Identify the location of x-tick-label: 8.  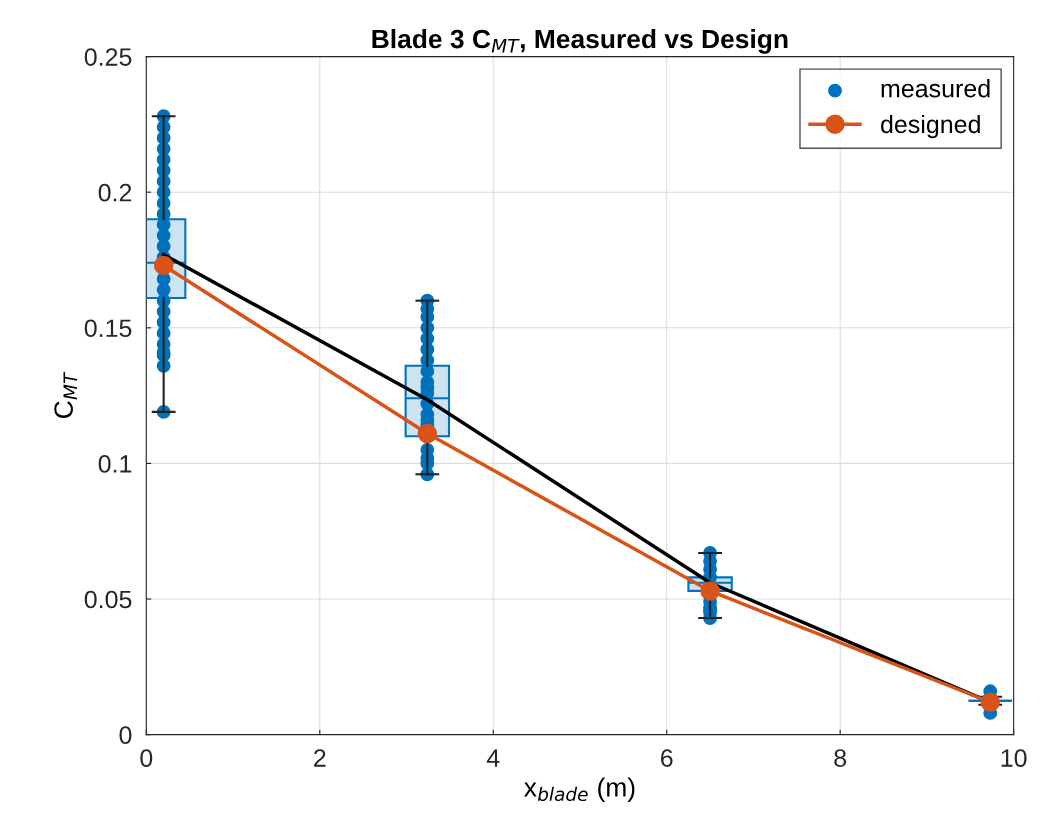
(840, 758).